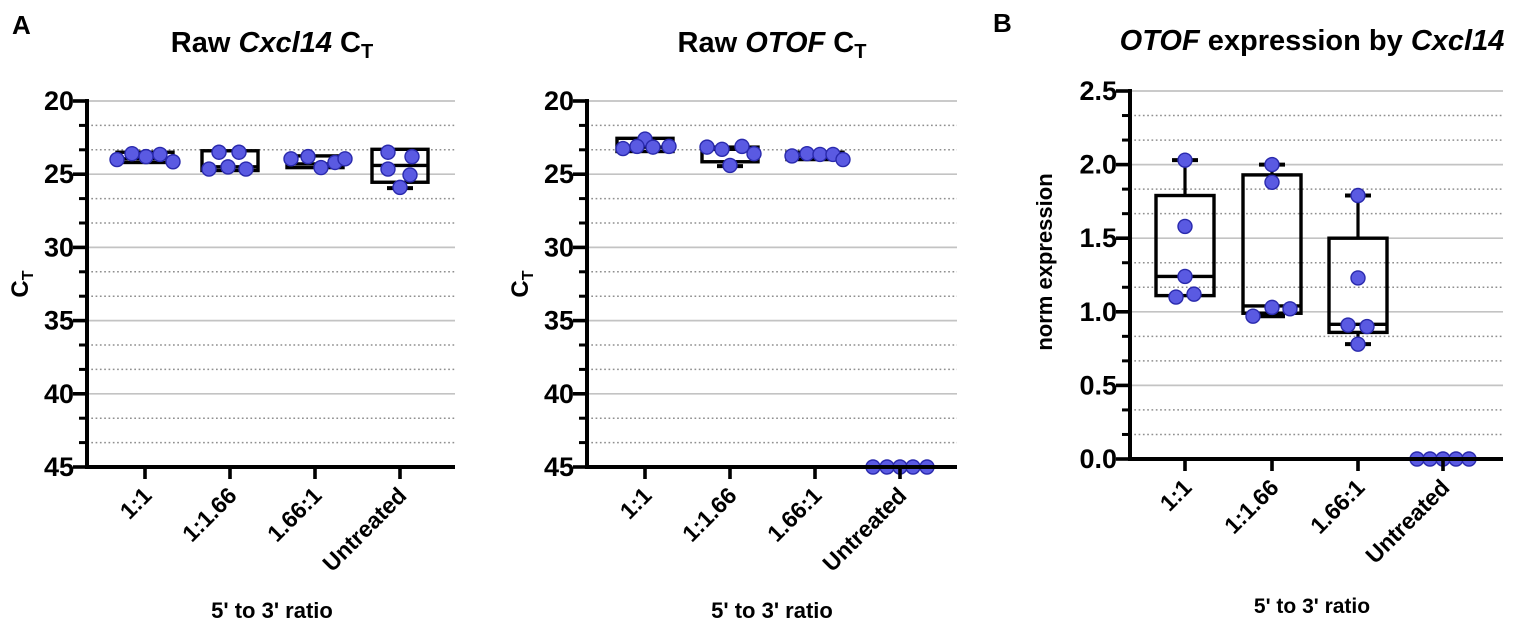 Image resolution: width=1535 pixels, height=633 pixels. What do you see at coordinates (1098, 385) in the screenshot?
I see `y-tick-label: 0.5` at bounding box center [1098, 385].